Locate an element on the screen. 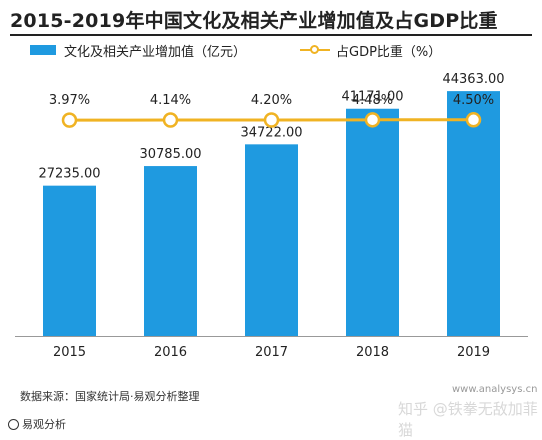  line-point-2016 is located at coordinates (170, 120).